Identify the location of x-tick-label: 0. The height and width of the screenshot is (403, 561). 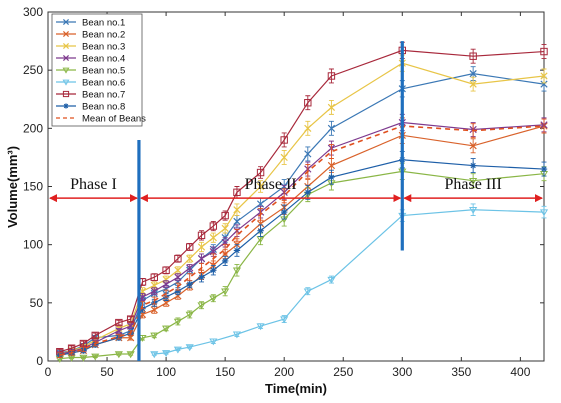
(48, 372).